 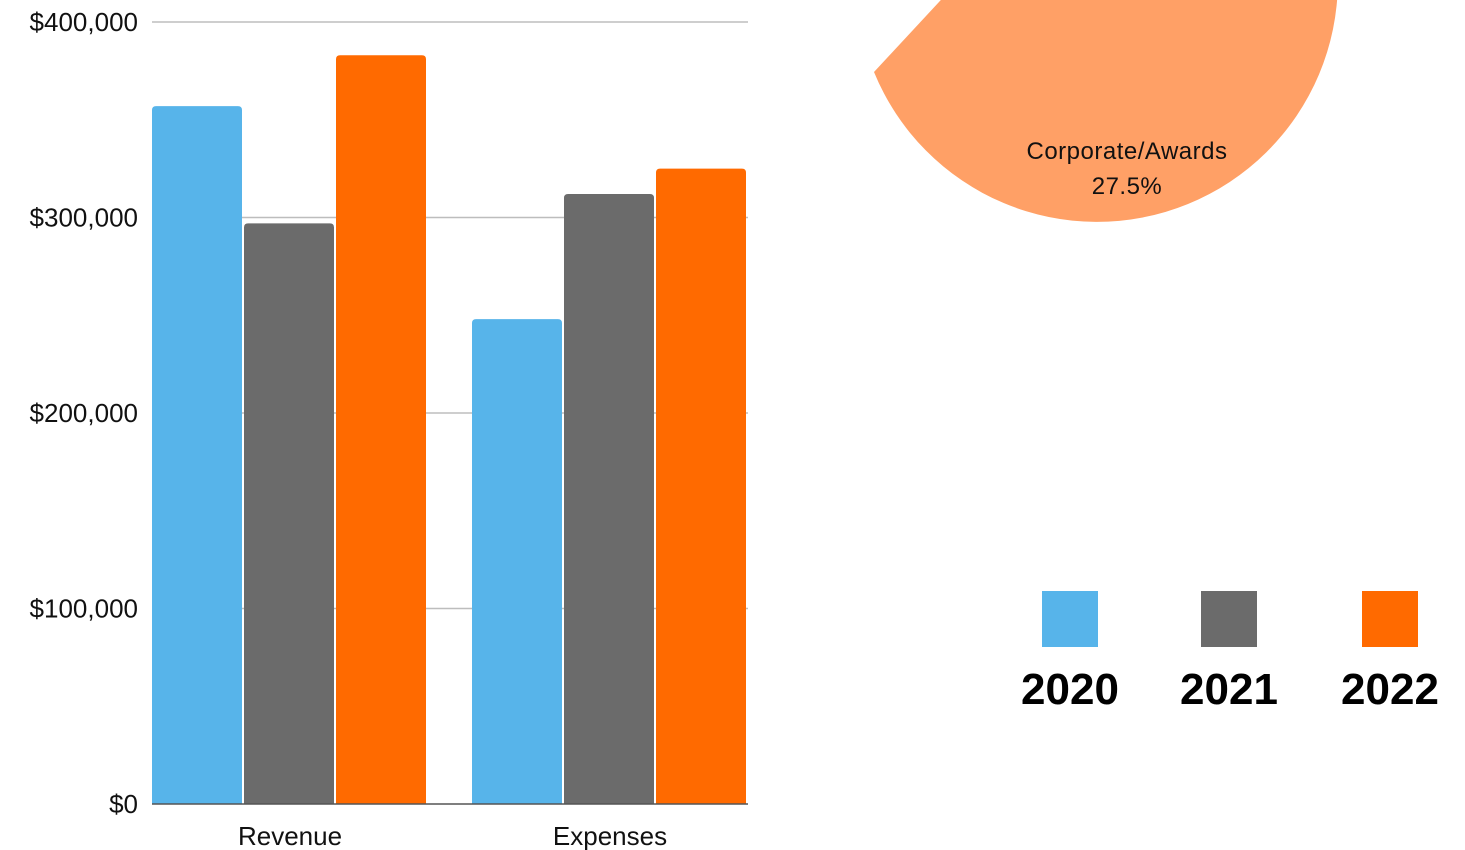 What do you see at coordinates (1070, 689) in the screenshot?
I see `legend-label-2020: 2020` at bounding box center [1070, 689].